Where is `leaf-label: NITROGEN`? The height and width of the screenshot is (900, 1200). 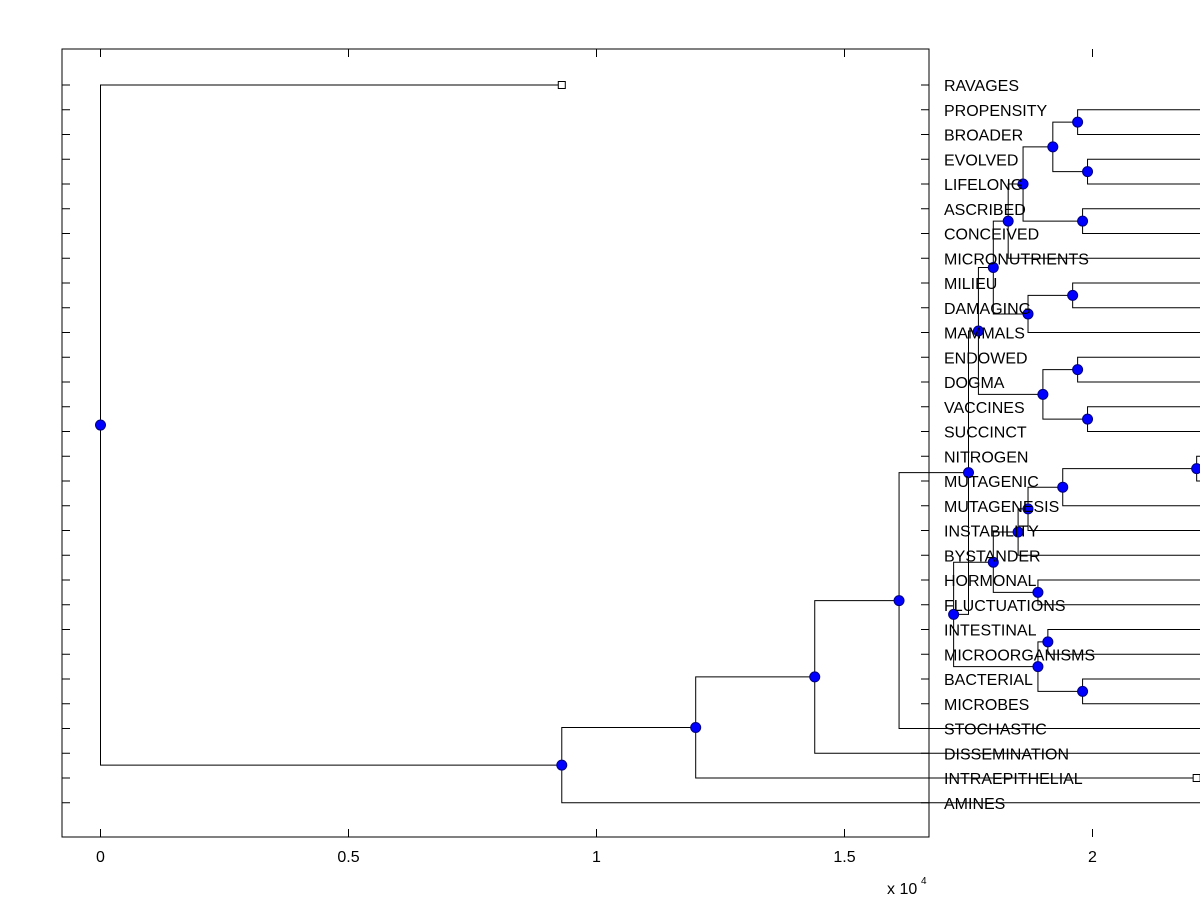 leaf-label: NITROGEN is located at coordinates (986, 457).